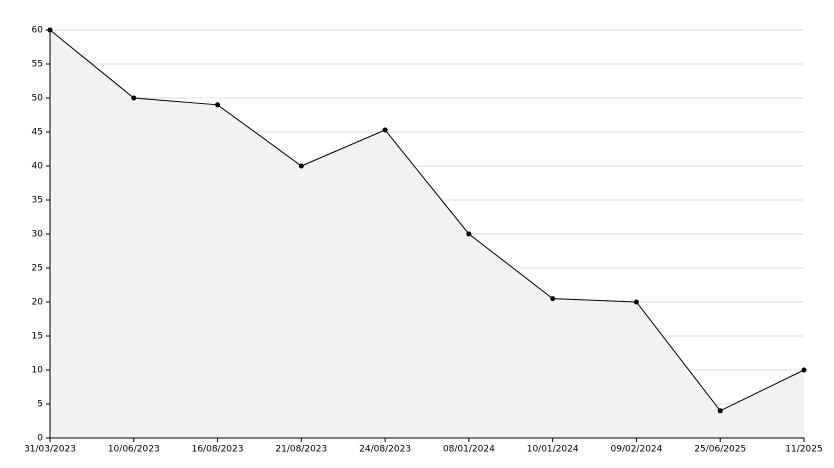 This screenshot has height=468, width=834. Describe the element at coordinates (720, 450) in the screenshot. I see `x-tick-label: 25/06/2025` at that location.